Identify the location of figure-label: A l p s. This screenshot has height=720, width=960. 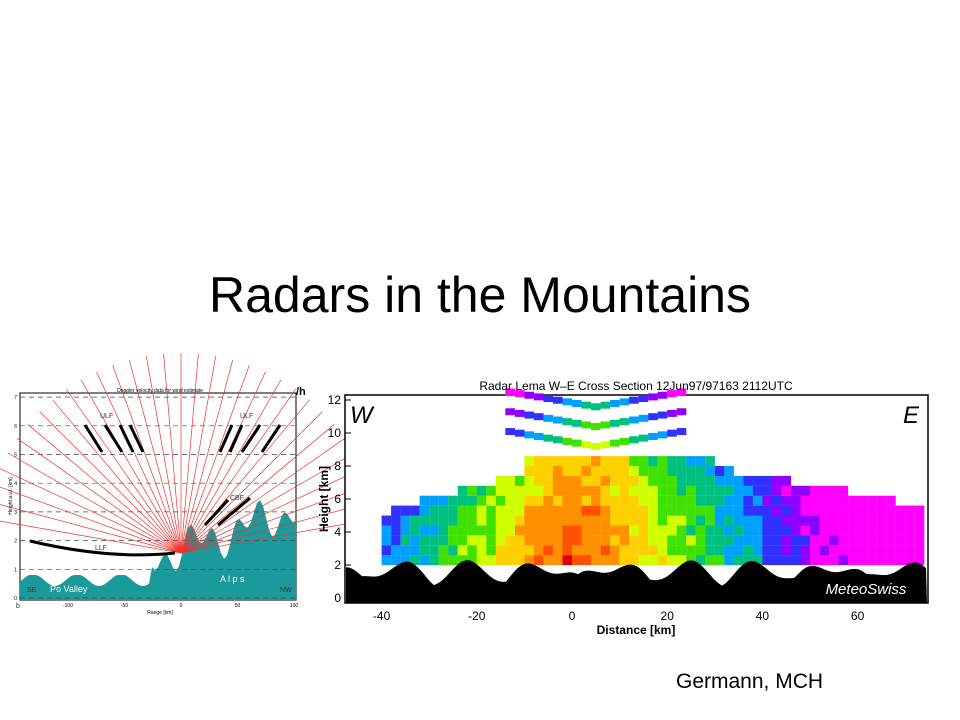
(232, 579).